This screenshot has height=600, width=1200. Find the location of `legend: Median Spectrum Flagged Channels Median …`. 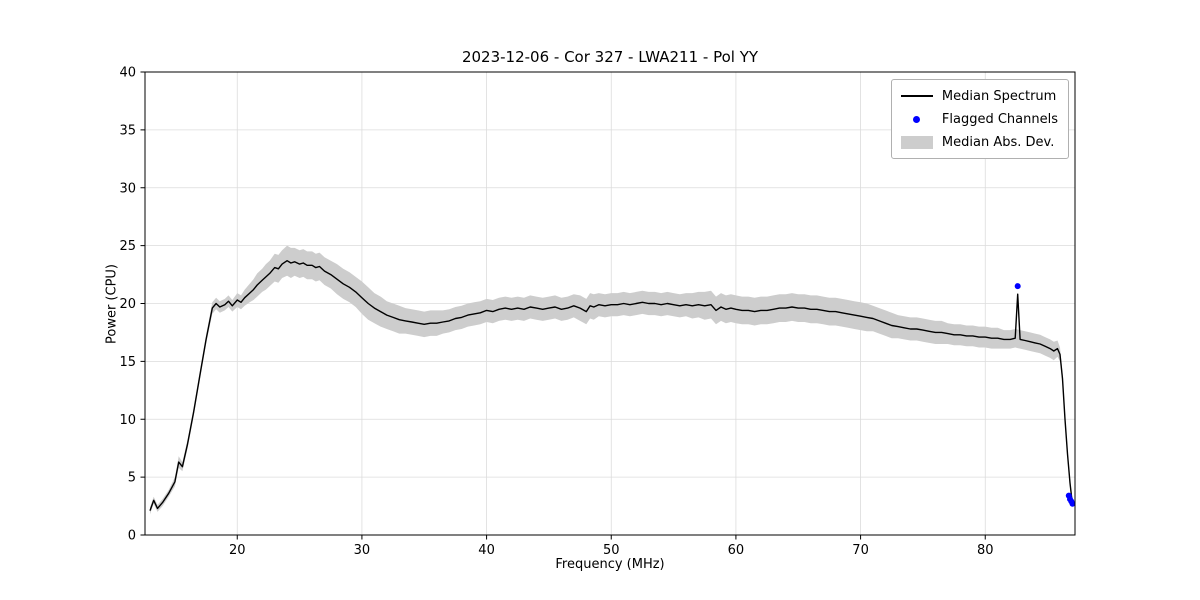

legend: Median Spectrum Flagged Channels Median … is located at coordinates (979, 119).